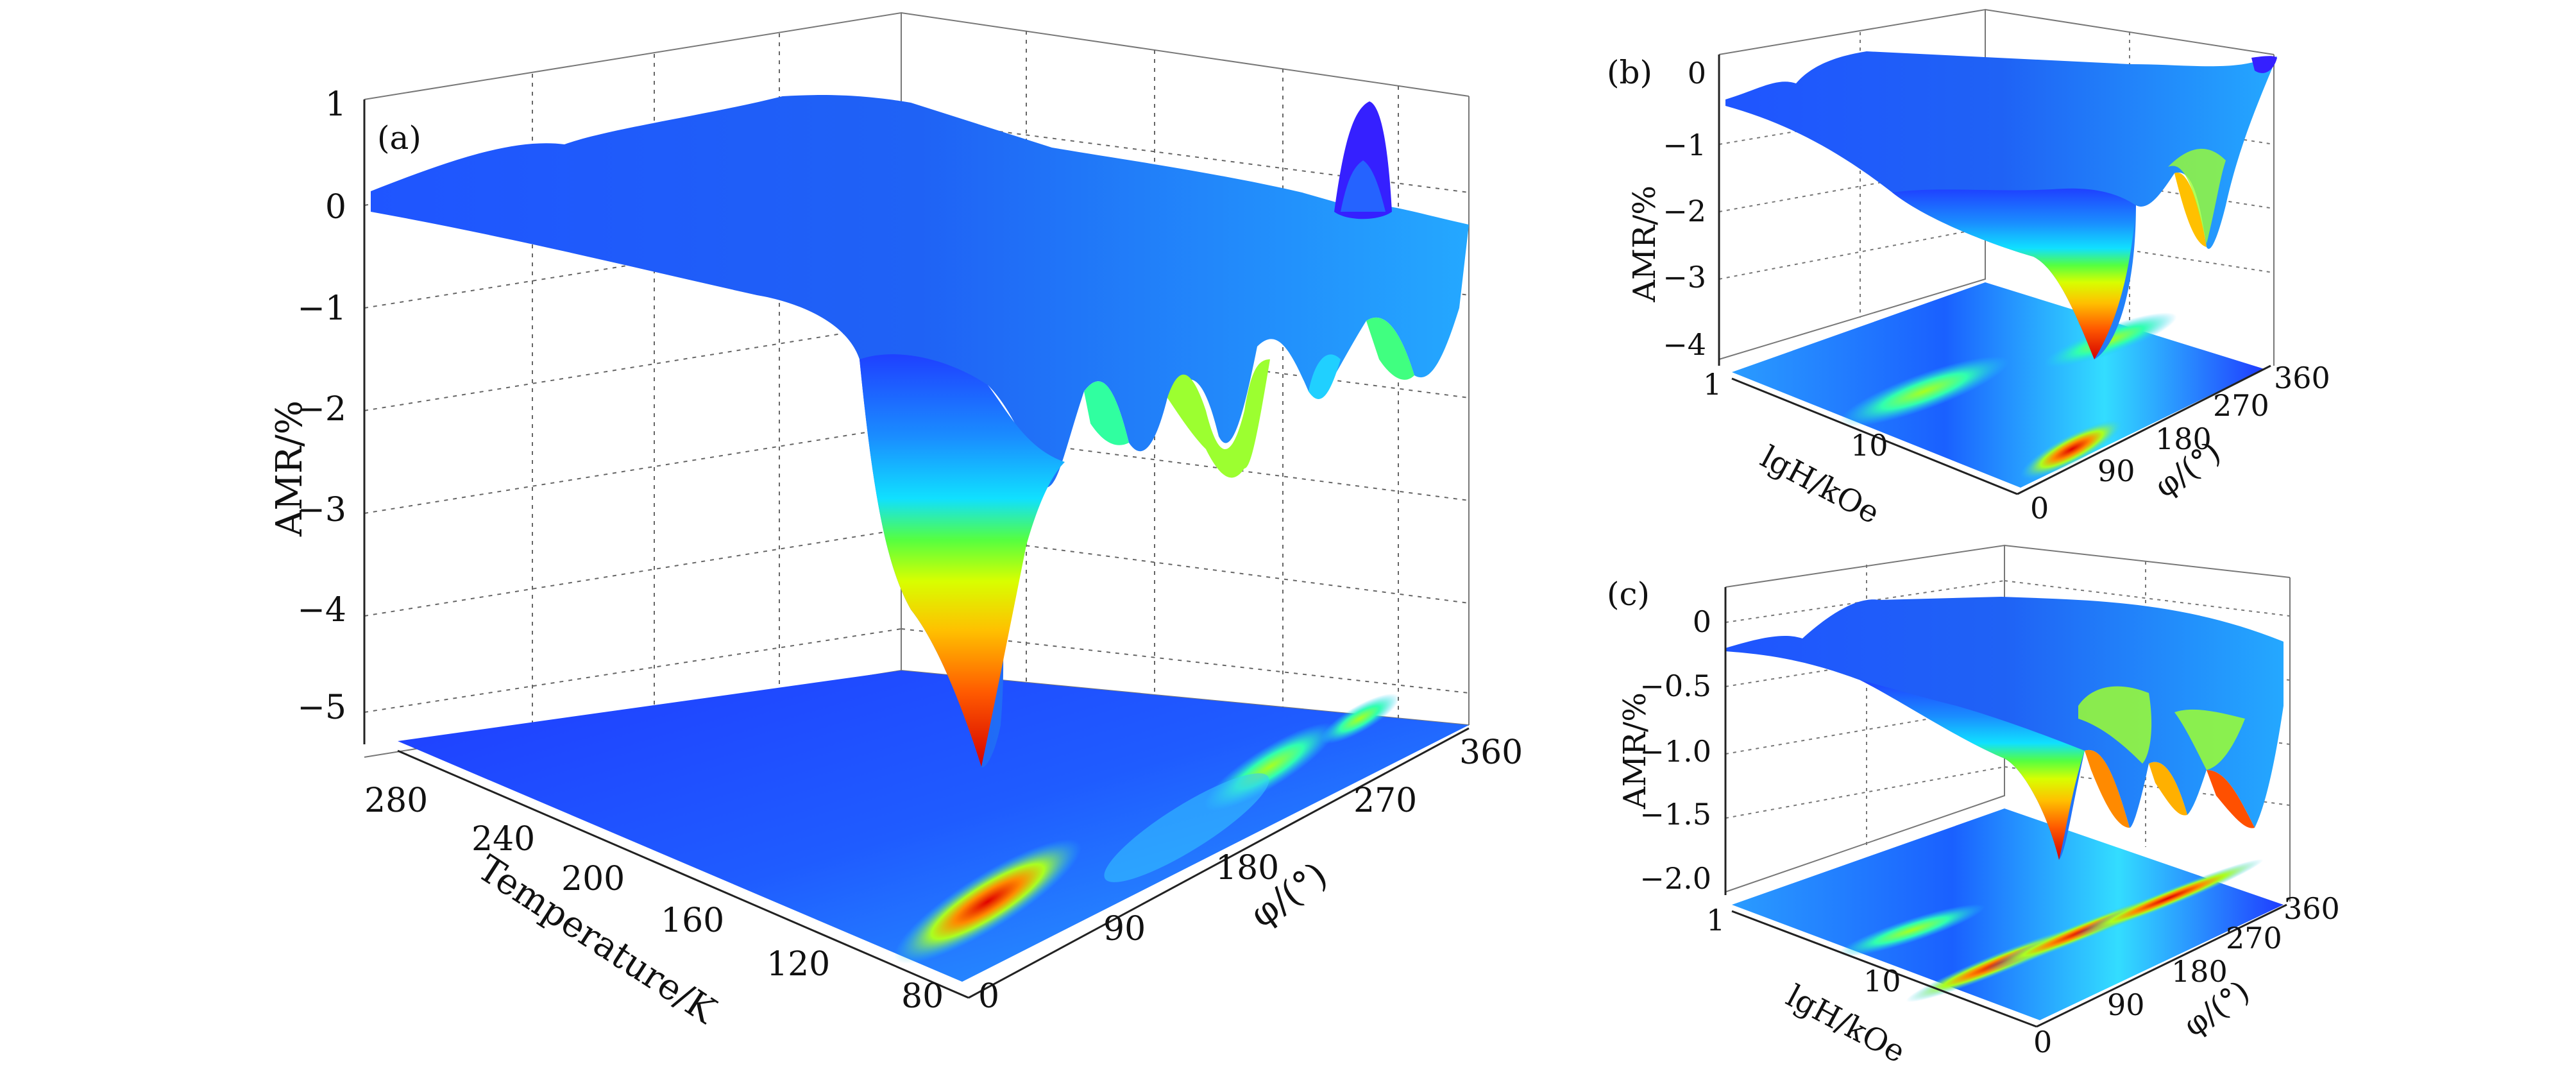 This screenshot has height=1069, width=2576. What do you see at coordinates (1675, 686) in the screenshot?
I see `panel-c-ztick: −0.5` at bounding box center [1675, 686].